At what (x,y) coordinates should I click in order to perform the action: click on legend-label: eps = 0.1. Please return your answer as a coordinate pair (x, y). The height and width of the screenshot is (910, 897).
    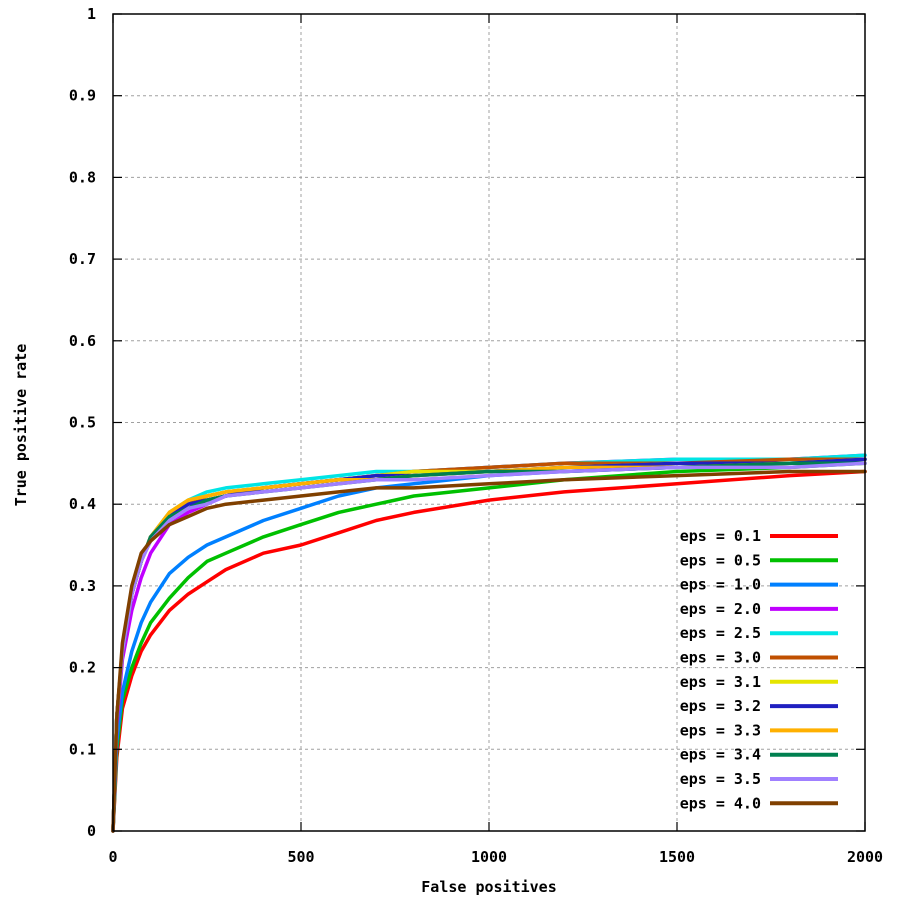
    Looking at the image, I should click on (720, 536).